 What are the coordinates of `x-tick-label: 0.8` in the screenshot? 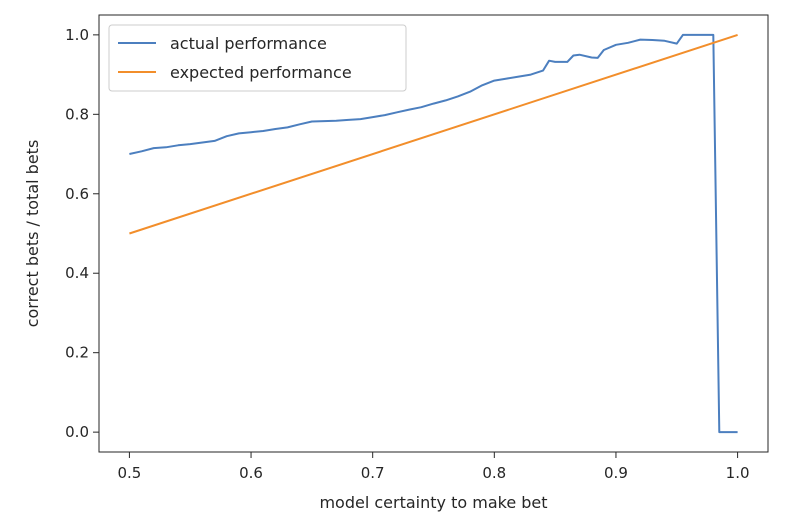 It's located at (494, 473).